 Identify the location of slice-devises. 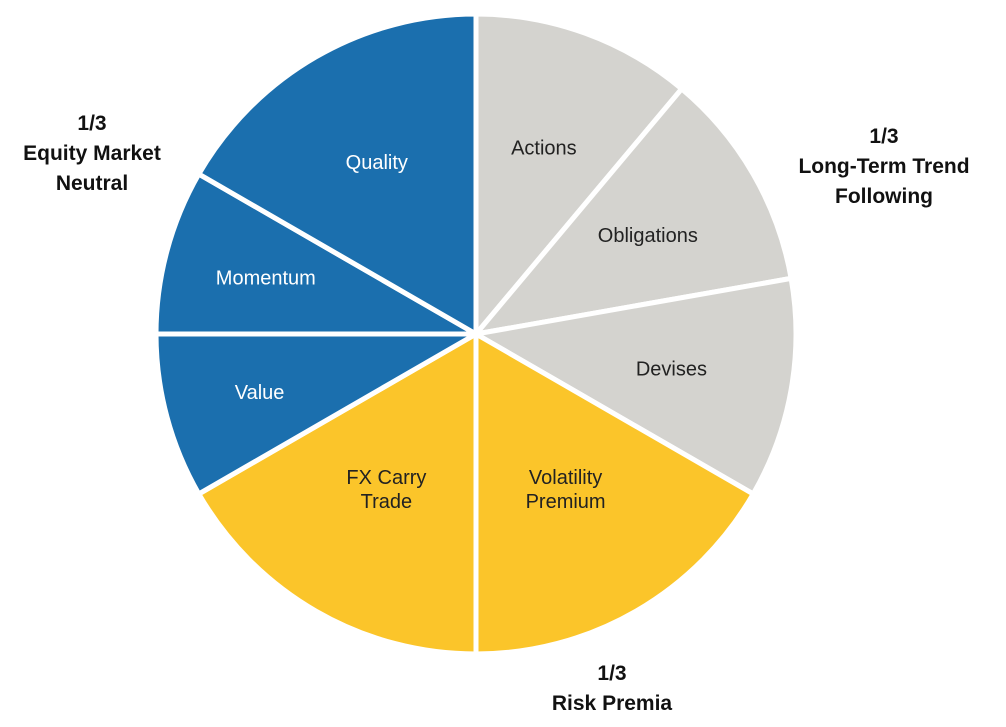
(636, 386).